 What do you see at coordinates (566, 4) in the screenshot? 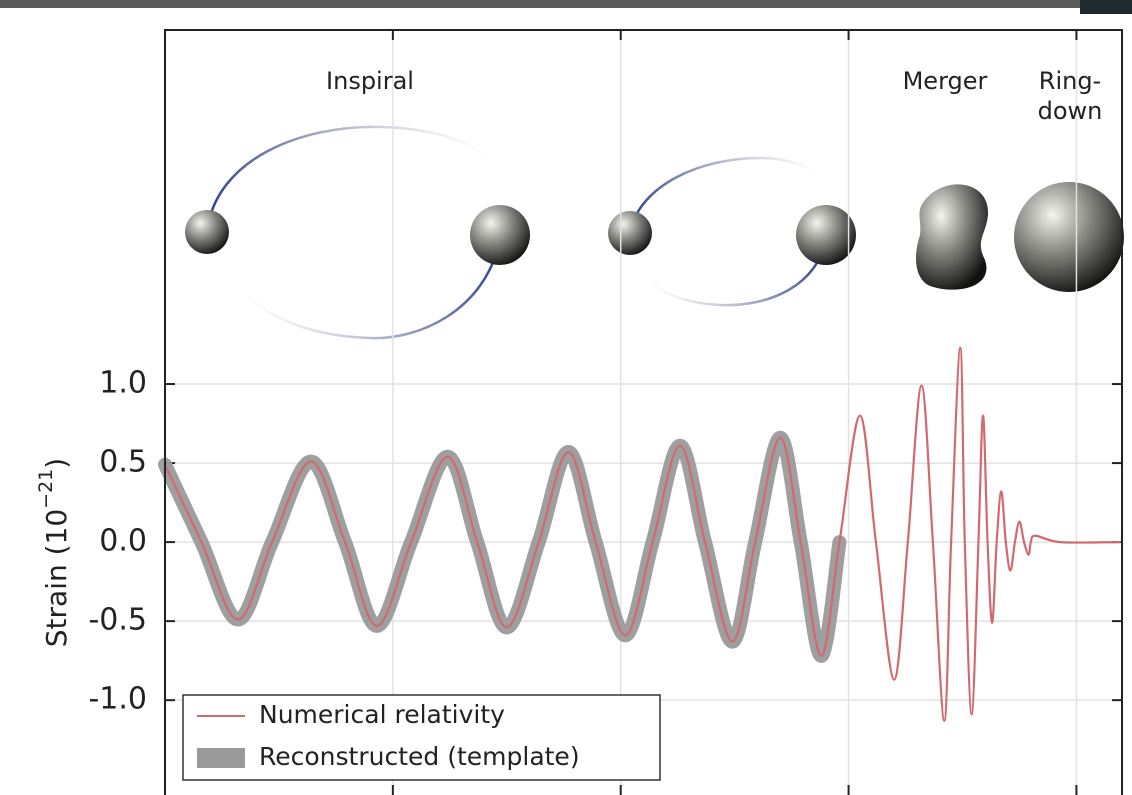
I see `top-bar` at bounding box center [566, 4].